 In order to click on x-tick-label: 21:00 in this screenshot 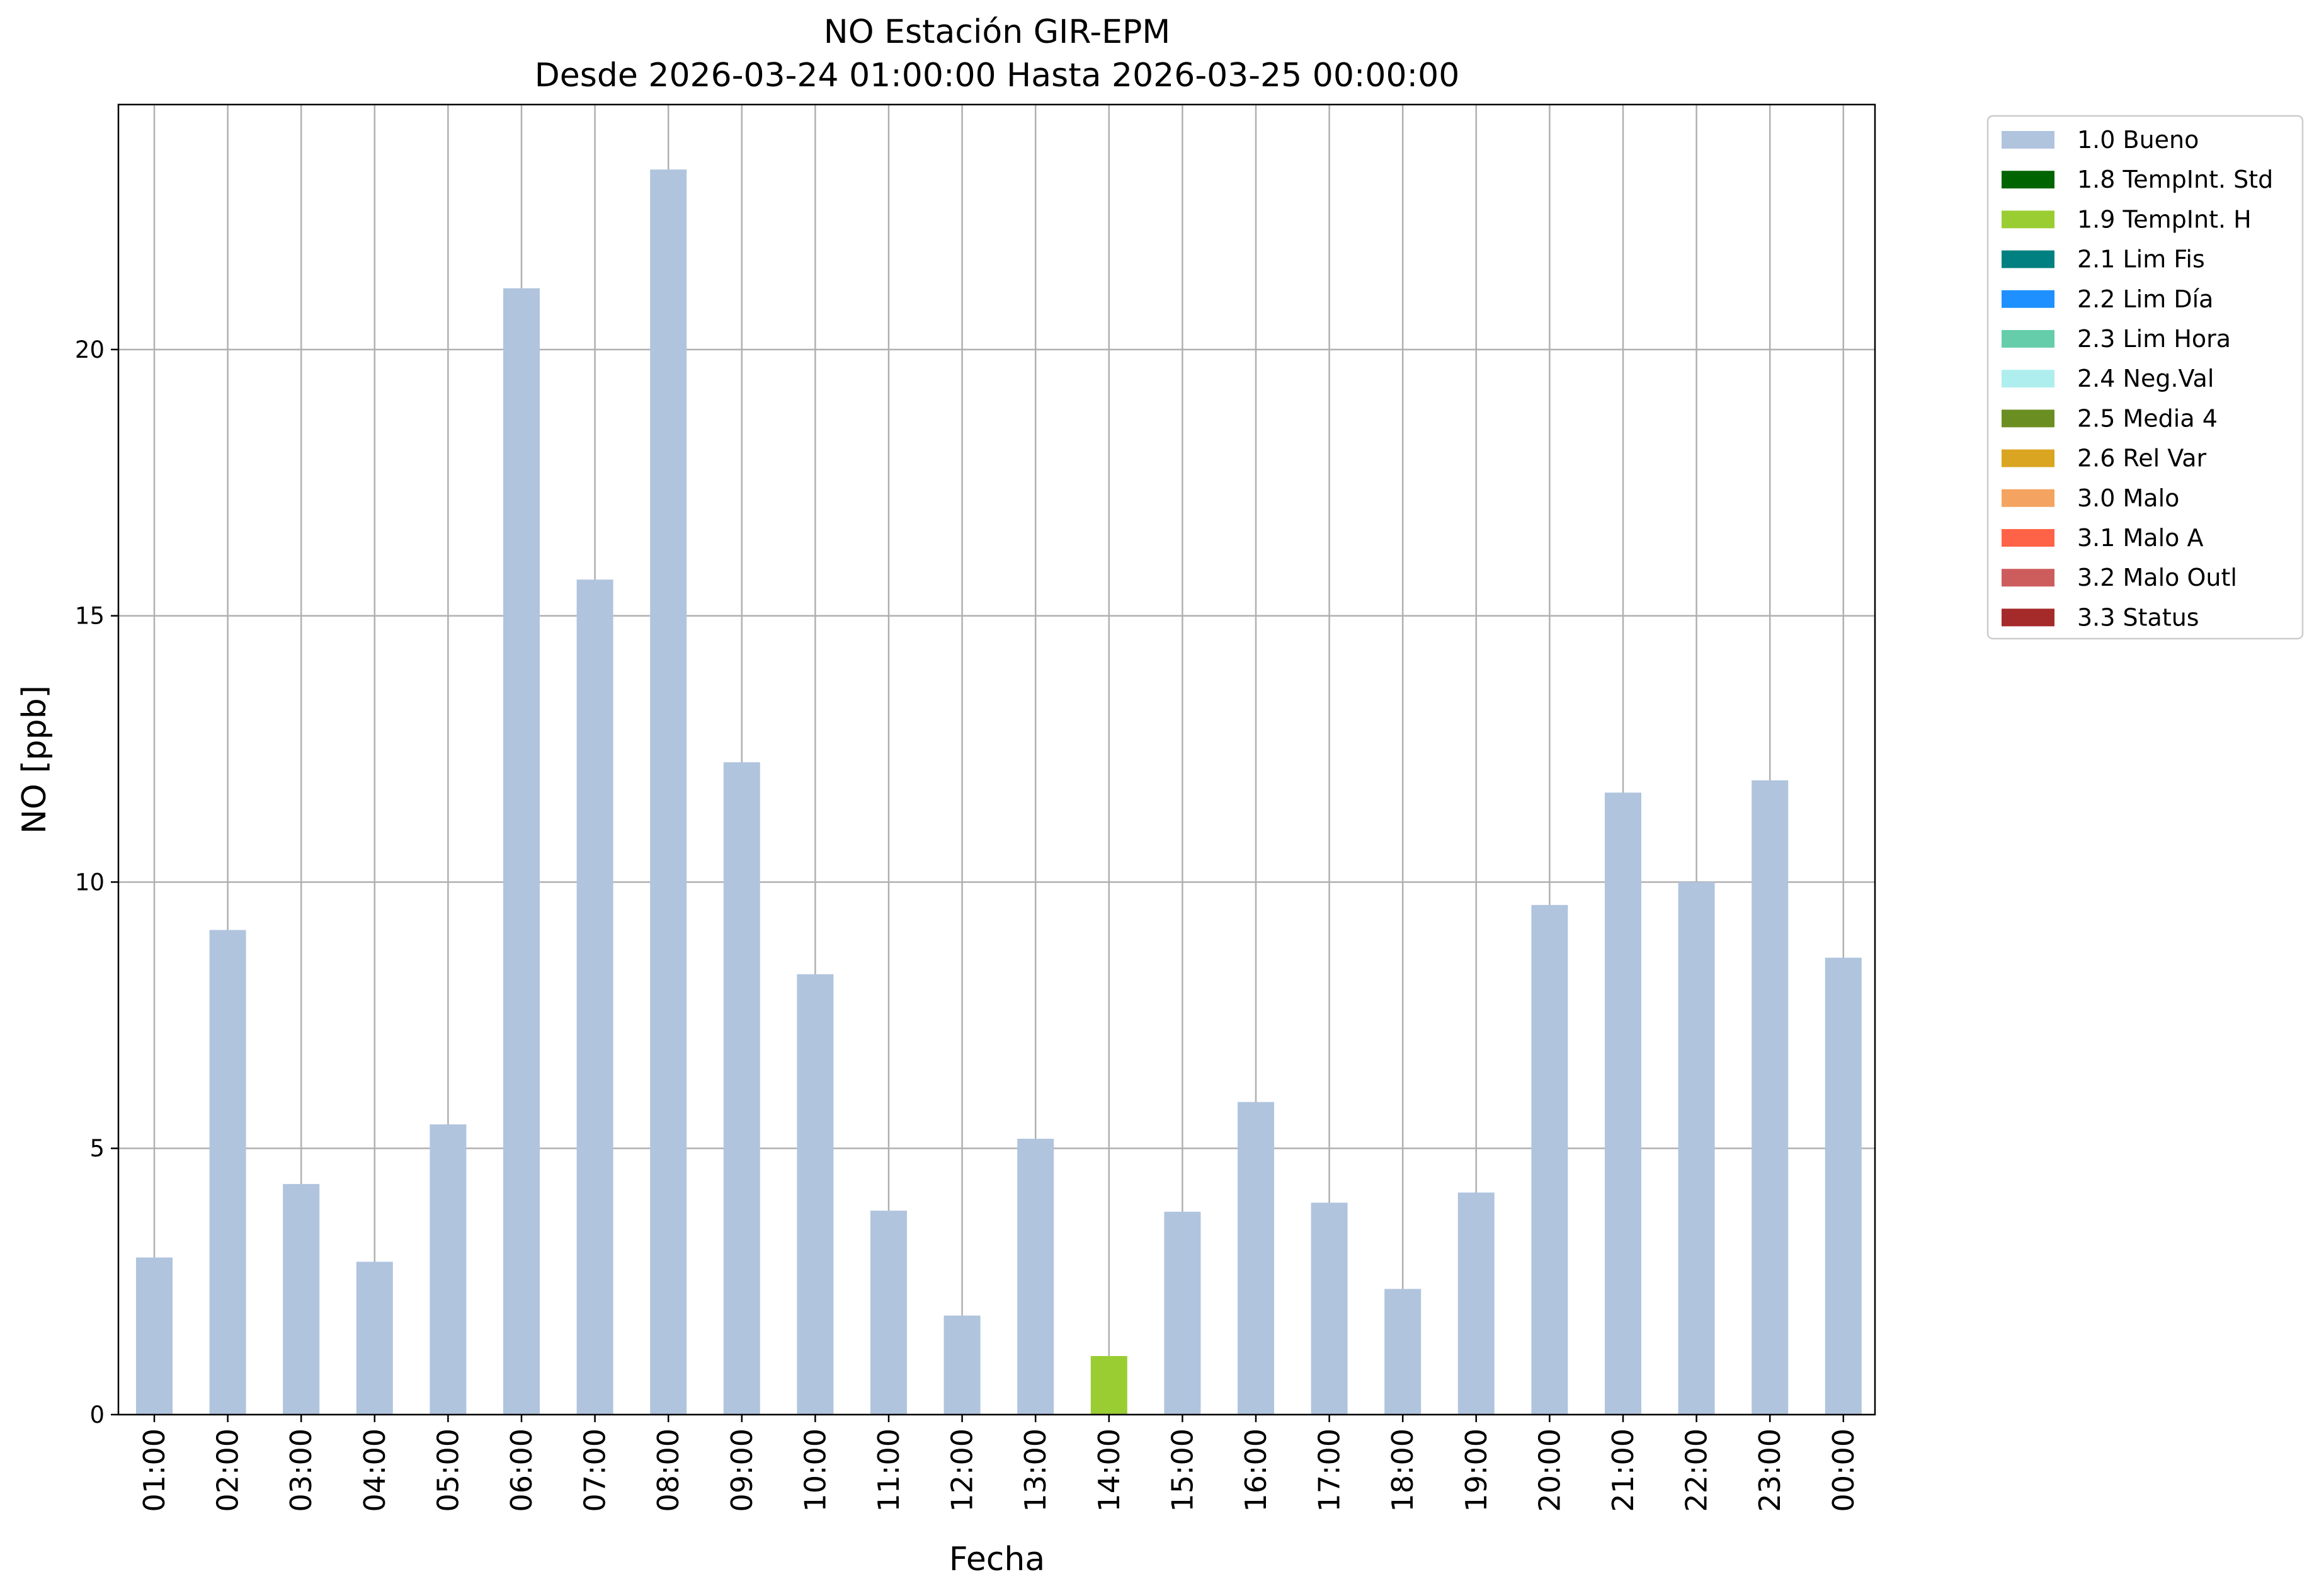, I will do `click(1623, 1470)`.